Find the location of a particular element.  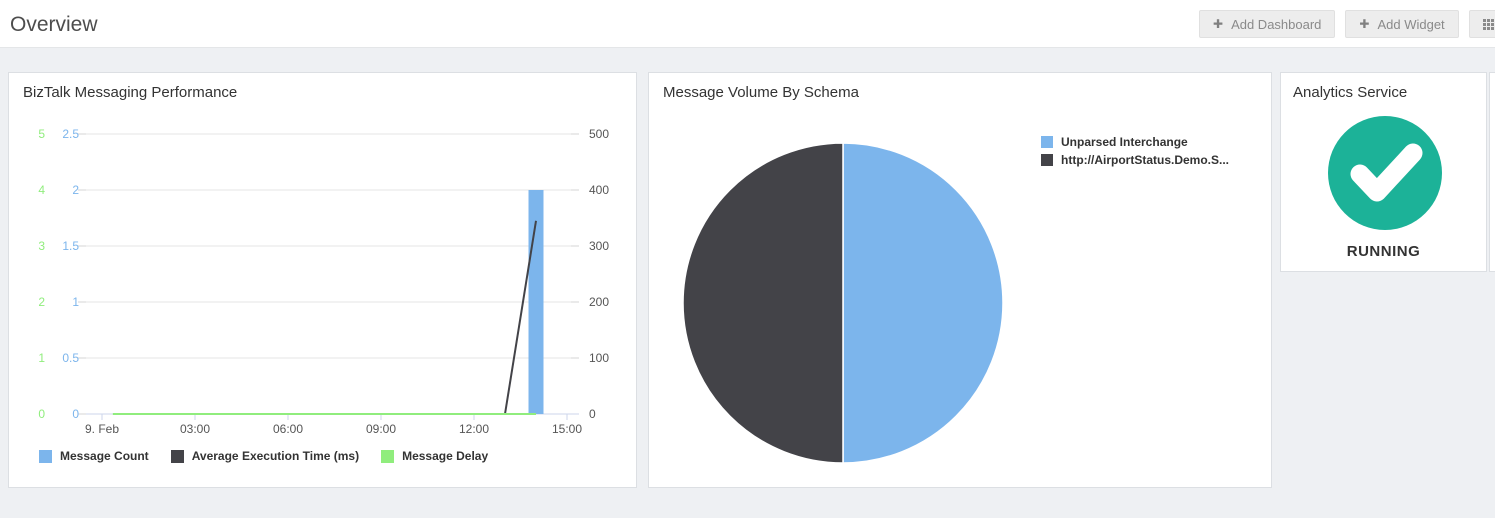

svg-text: 2.5 is located at coordinates (70, 134).